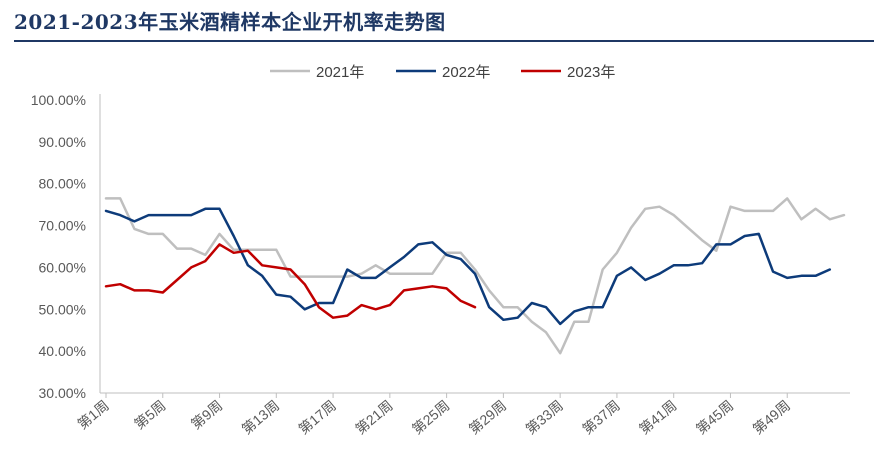  Describe the element at coordinates (591, 72) in the screenshot. I see `legend-label: 2023年` at that location.